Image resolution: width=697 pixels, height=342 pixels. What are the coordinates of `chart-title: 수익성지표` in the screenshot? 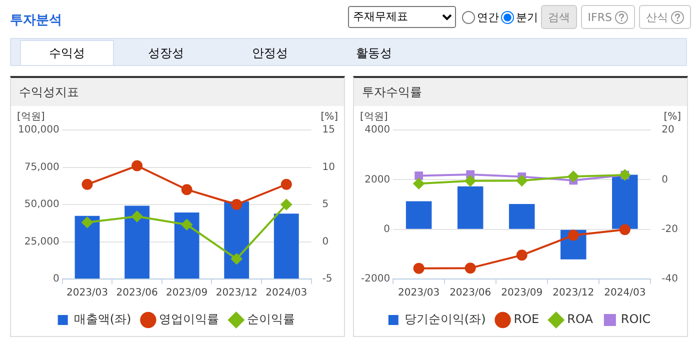 It's located at (177, 92).